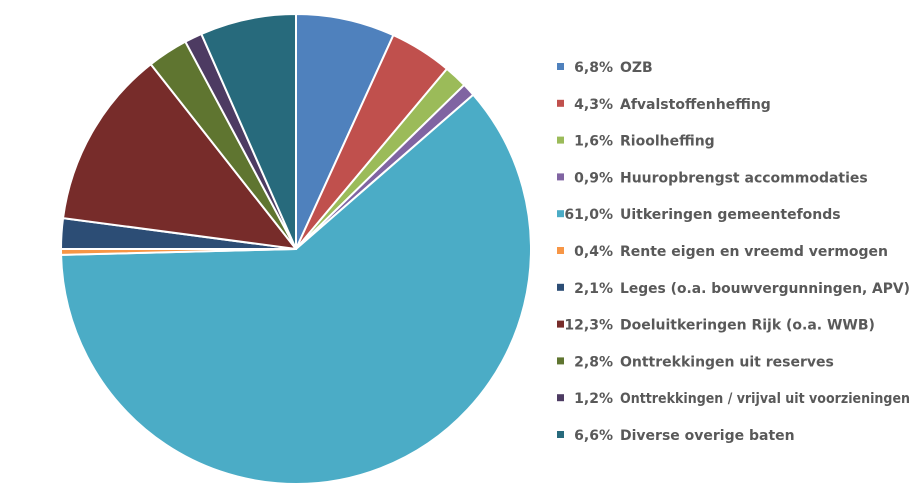 The image size is (916, 496). I want to click on legend-value: 2,8%, so click(593, 362).